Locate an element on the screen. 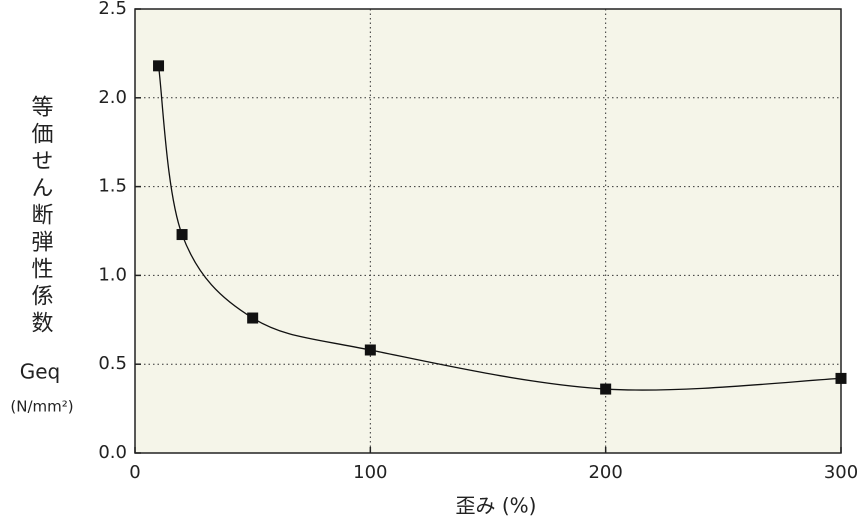  x-axis-label: 歪み (%) is located at coordinates (496, 506).